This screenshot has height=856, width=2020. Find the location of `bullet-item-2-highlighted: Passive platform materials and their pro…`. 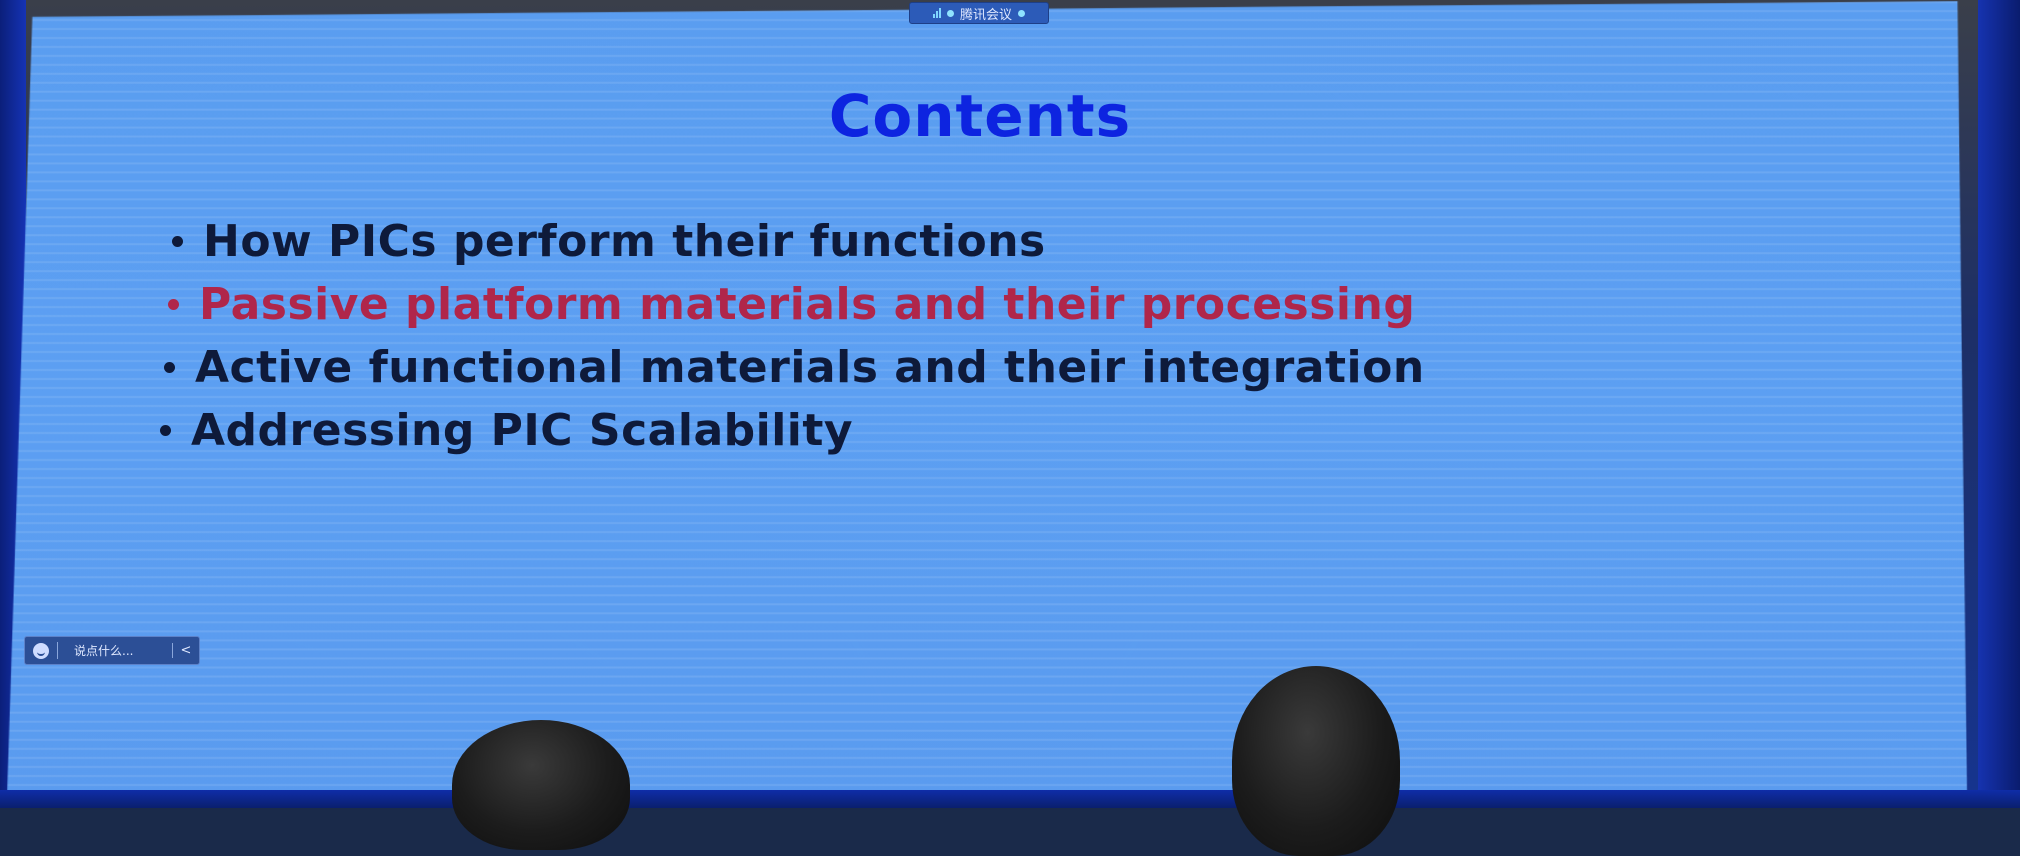

bullet-item-2-highlighted: Passive platform materials and their pro… is located at coordinates (796, 304).